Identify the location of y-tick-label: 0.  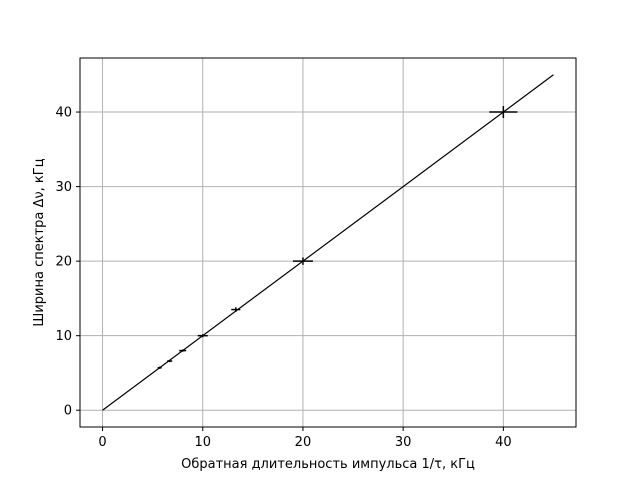
(68, 411).